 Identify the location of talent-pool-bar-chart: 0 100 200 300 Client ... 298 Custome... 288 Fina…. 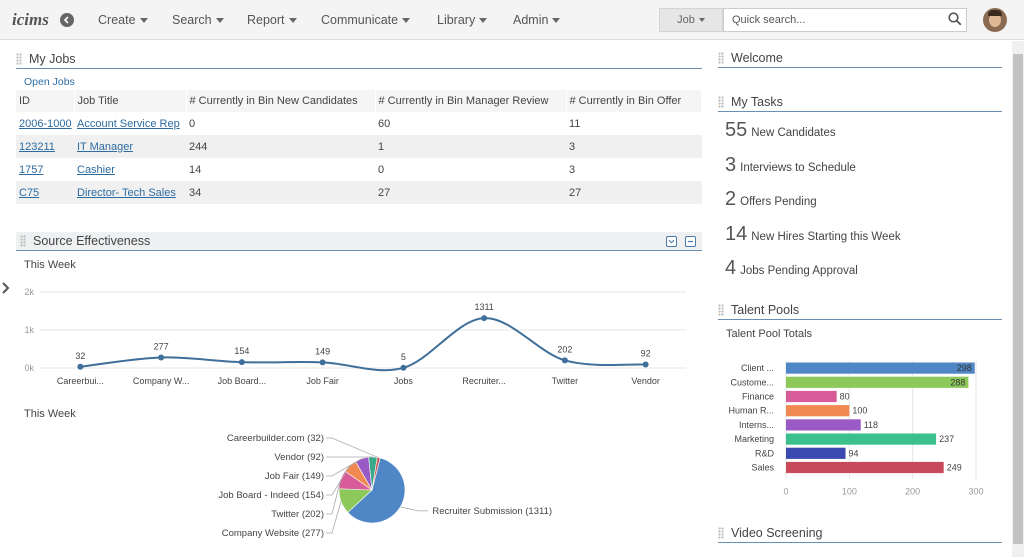
(856, 428).